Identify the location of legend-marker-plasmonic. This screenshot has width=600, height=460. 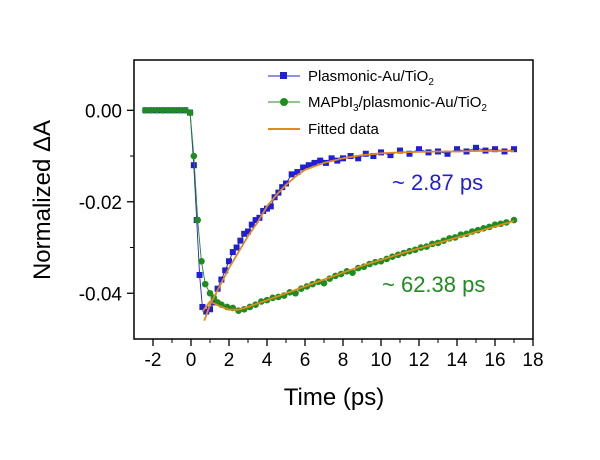
(283, 75).